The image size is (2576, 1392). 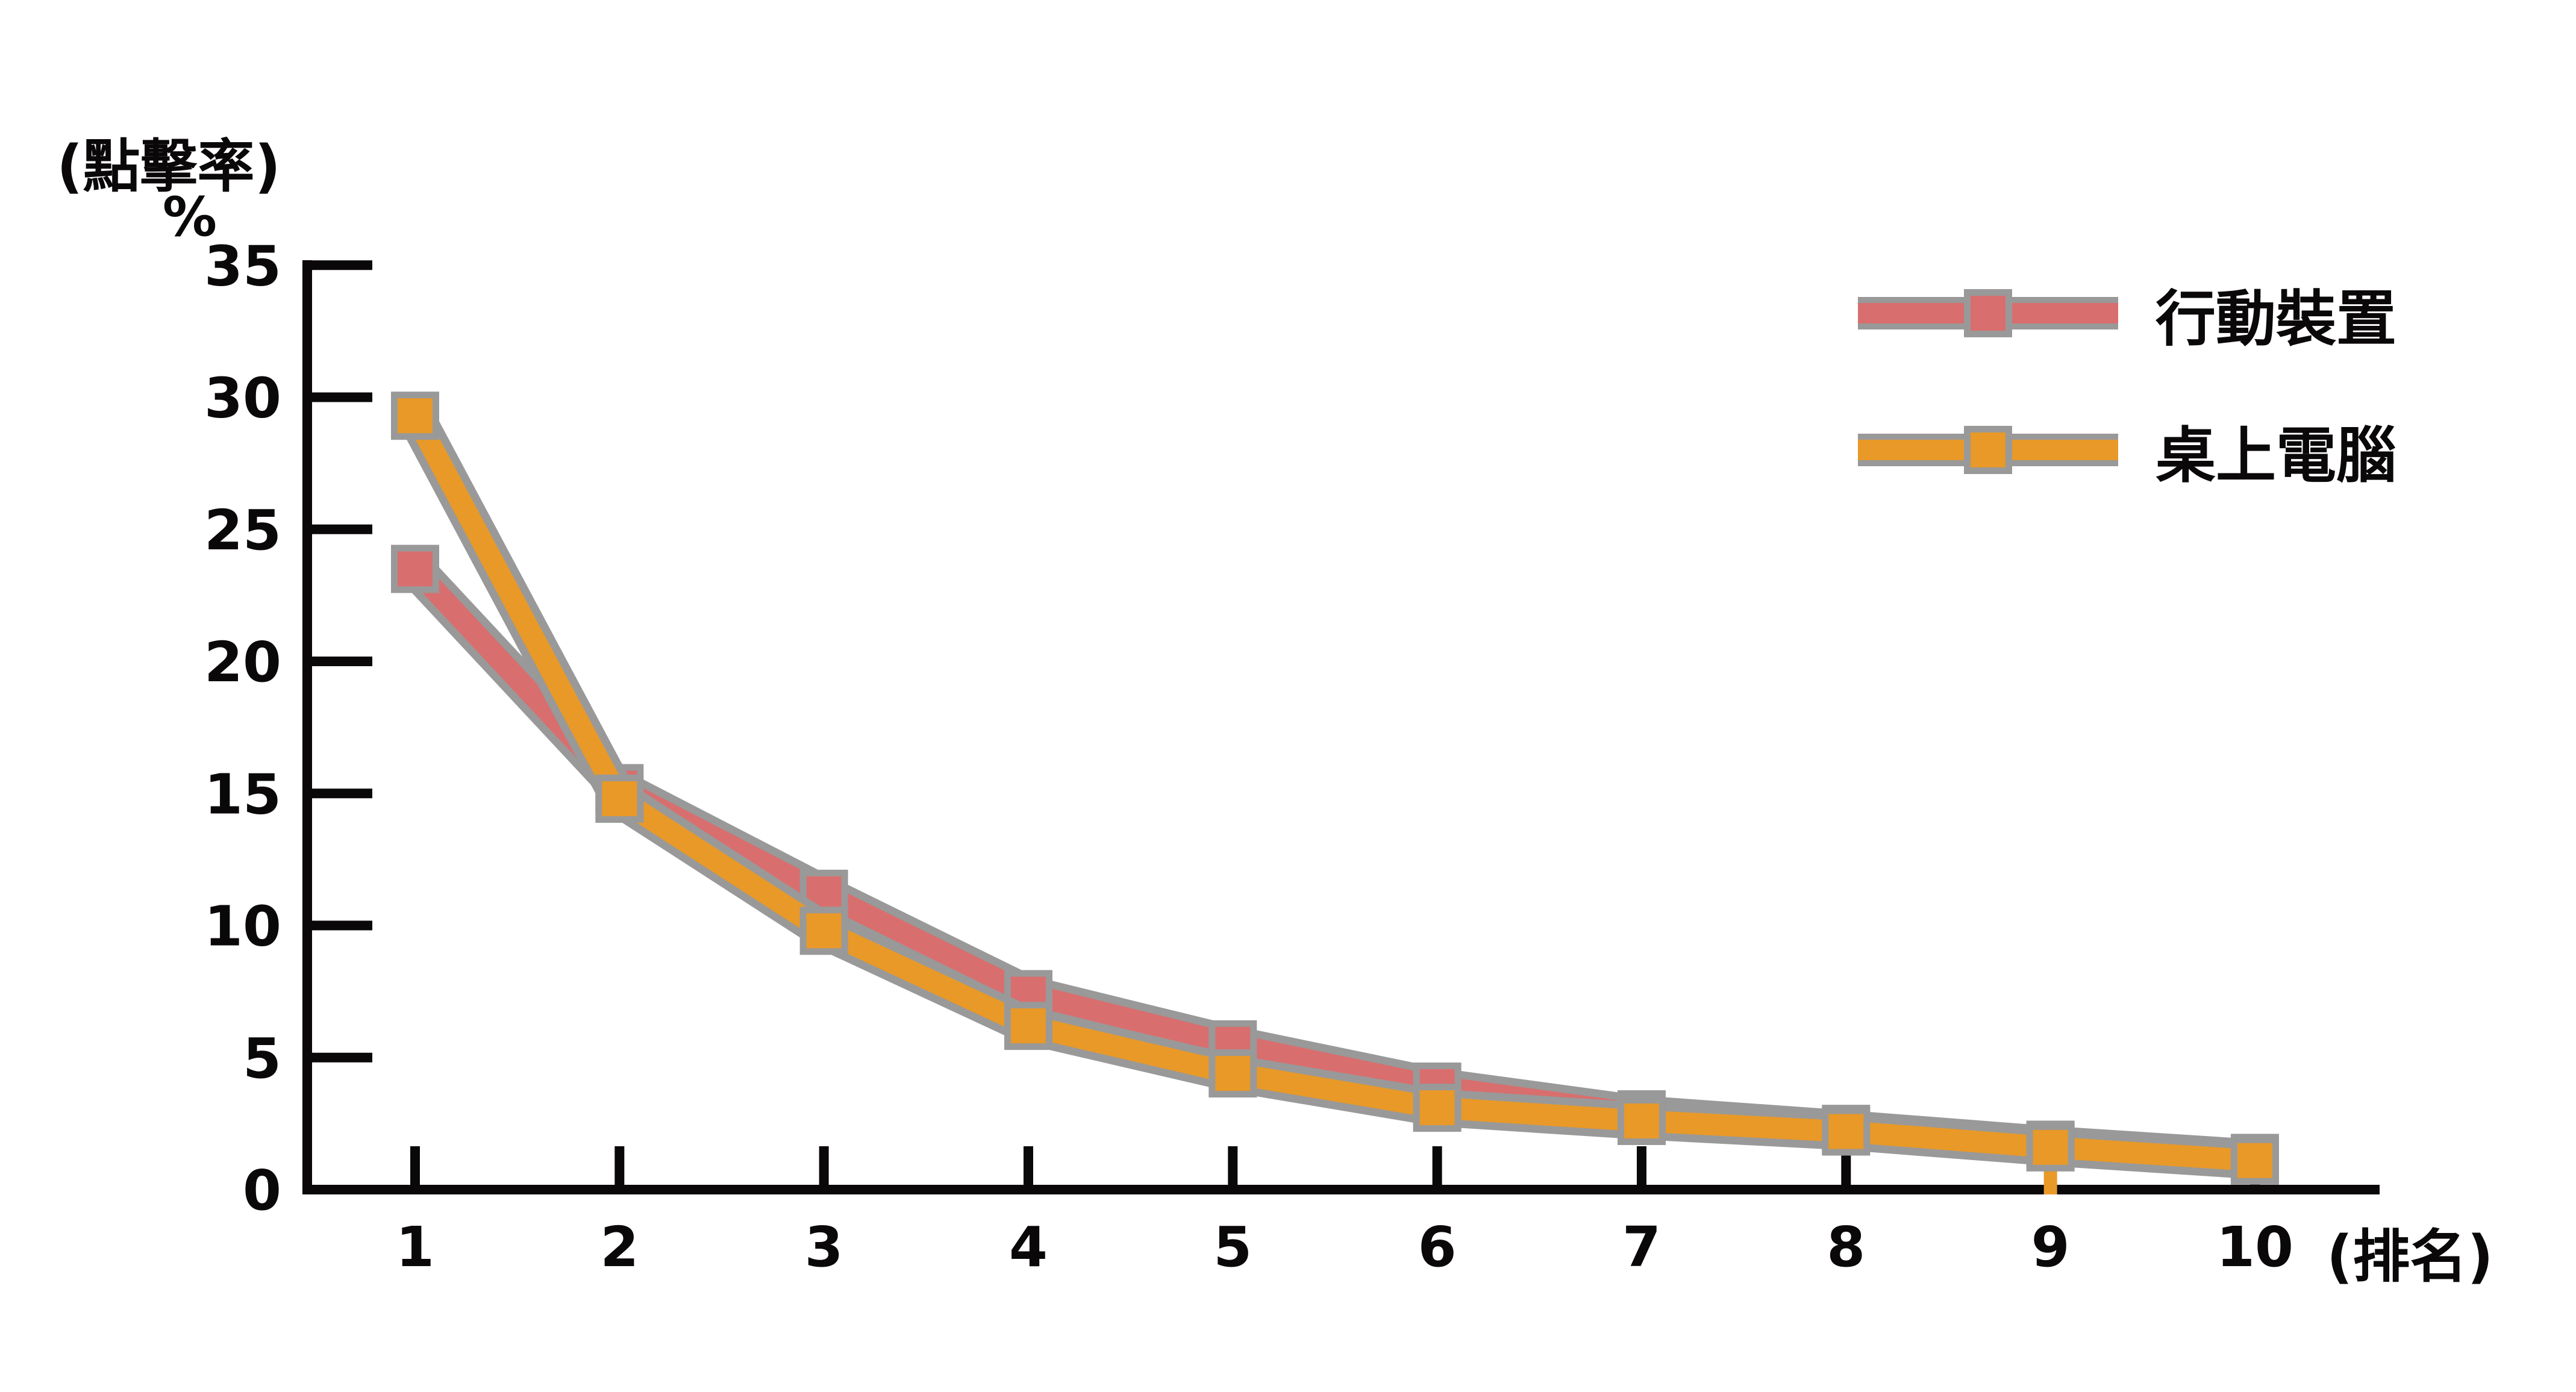 What do you see at coordinates (243, 266) in the screenshot?
I see `y-tick-label: 35` at bounding box center [243, 266].